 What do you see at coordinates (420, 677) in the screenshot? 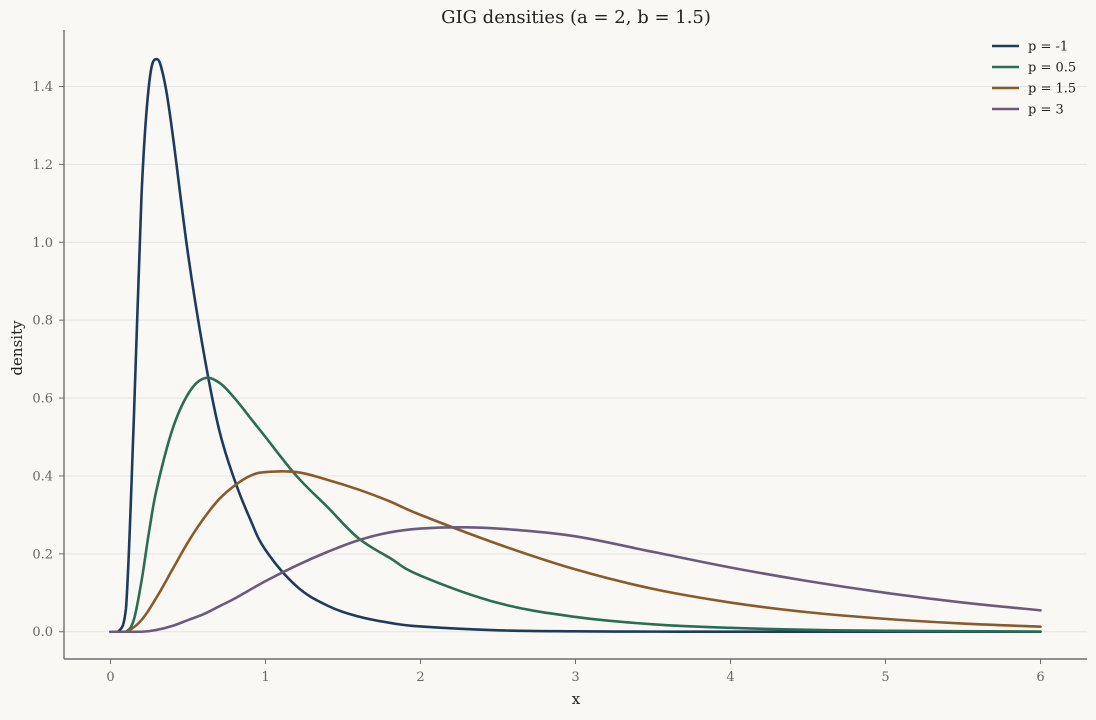
I see `x-tick-label: 2` at bounding box center [420, 677].